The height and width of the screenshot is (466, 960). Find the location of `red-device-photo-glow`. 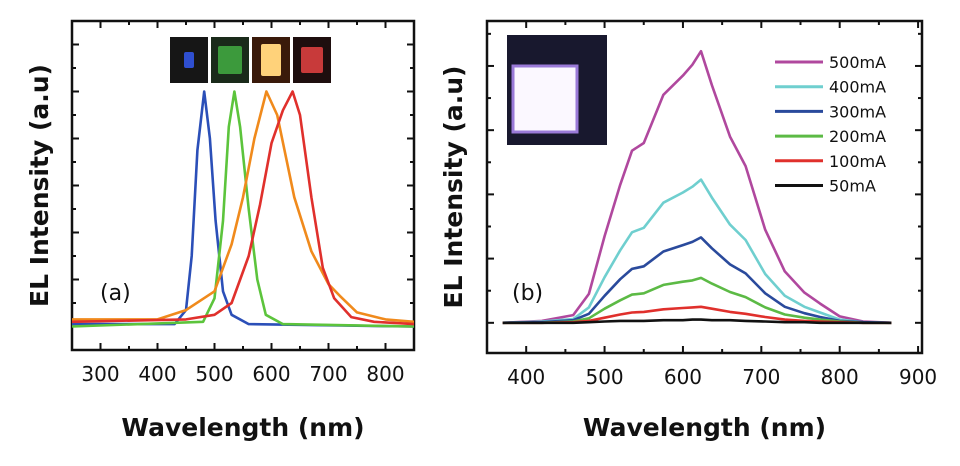

red-device-photo-glow is located at coordinates (312, 60).